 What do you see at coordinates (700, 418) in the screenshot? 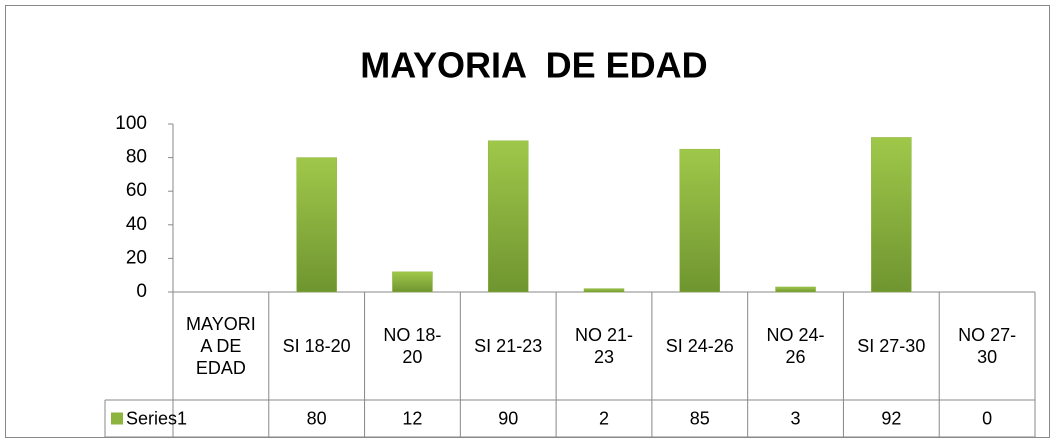
I see `data-table-value: 85` at bounding box center [700, 418].